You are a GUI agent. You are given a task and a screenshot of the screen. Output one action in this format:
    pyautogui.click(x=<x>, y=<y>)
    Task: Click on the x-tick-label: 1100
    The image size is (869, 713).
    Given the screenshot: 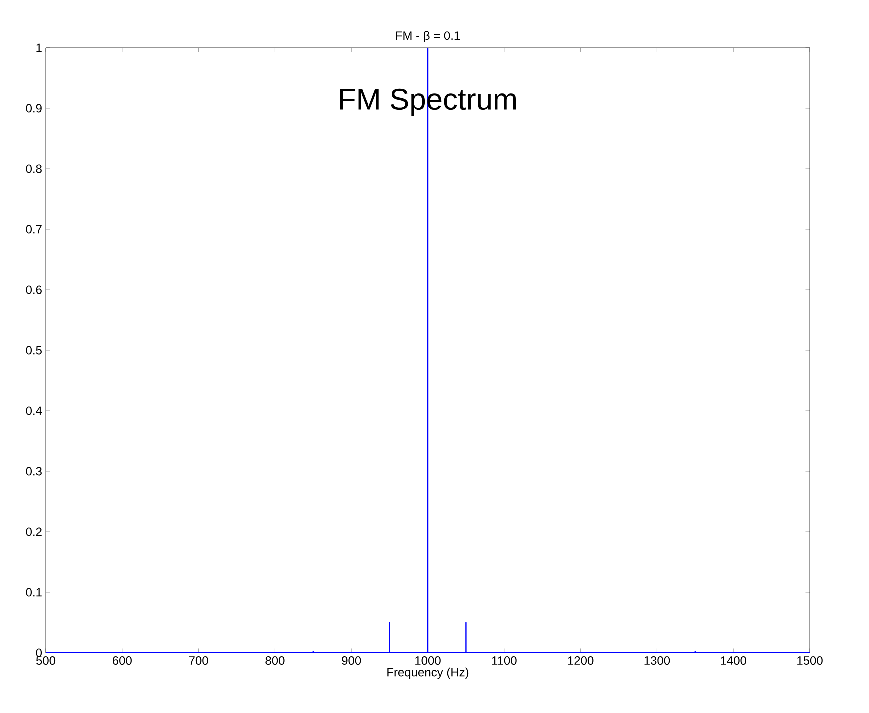 What is the action you would take?
    pyautogui.click(x=504, y=661)
    